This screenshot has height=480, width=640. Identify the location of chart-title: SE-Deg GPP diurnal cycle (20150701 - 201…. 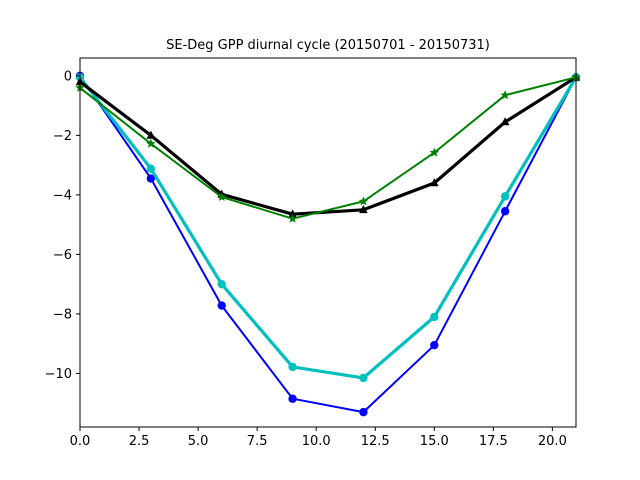
(328, 45).